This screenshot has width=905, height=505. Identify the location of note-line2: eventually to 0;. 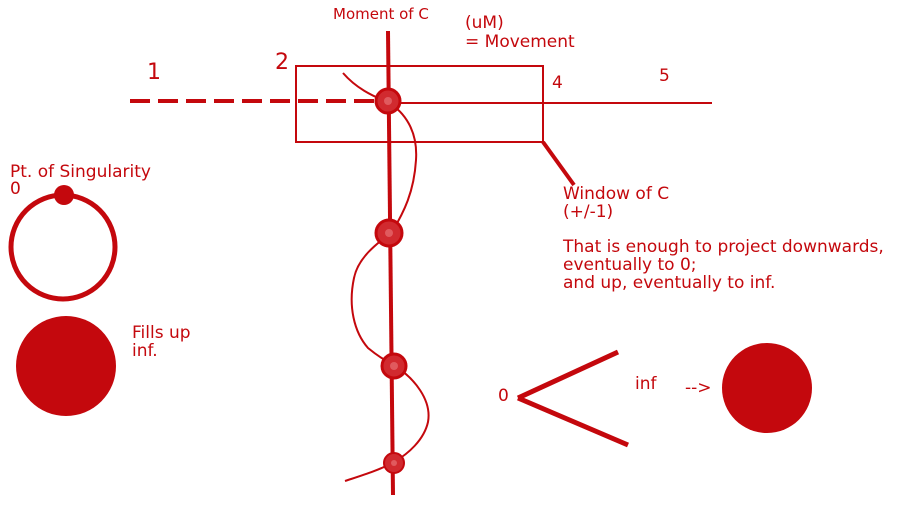
(630, 265).